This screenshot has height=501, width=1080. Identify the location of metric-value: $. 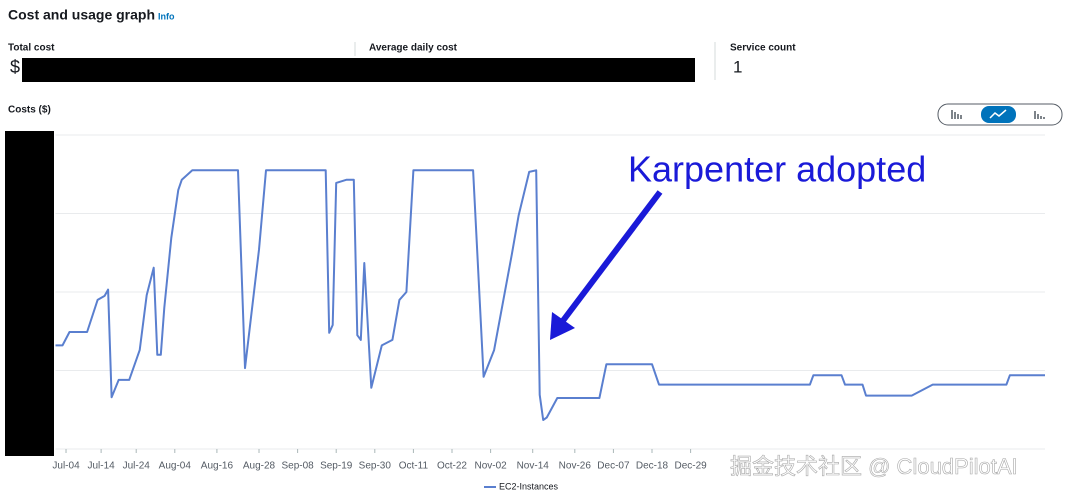
(15, 67).